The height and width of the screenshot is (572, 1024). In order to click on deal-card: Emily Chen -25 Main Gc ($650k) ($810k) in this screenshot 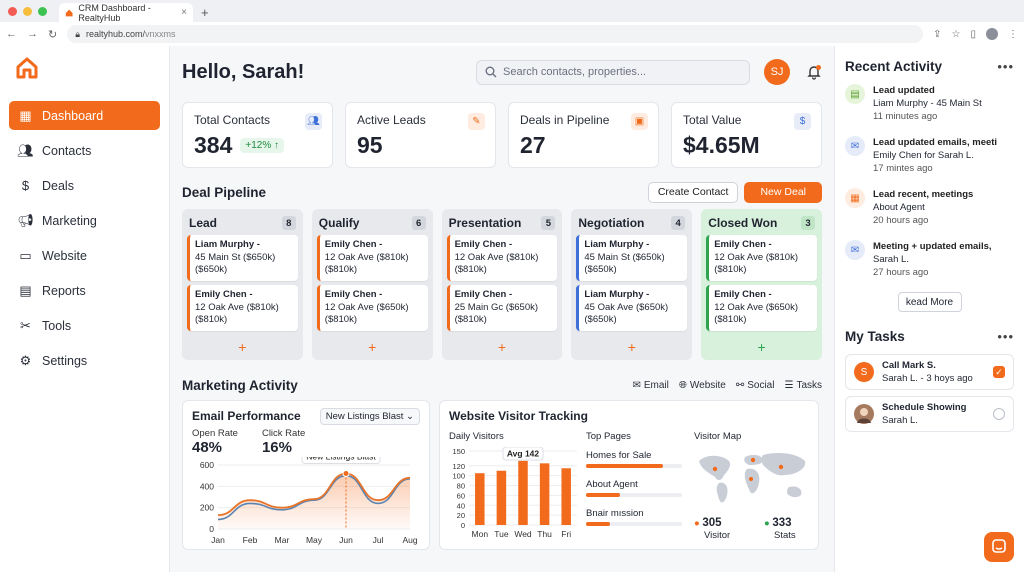, I will do `click(502, 308)`.